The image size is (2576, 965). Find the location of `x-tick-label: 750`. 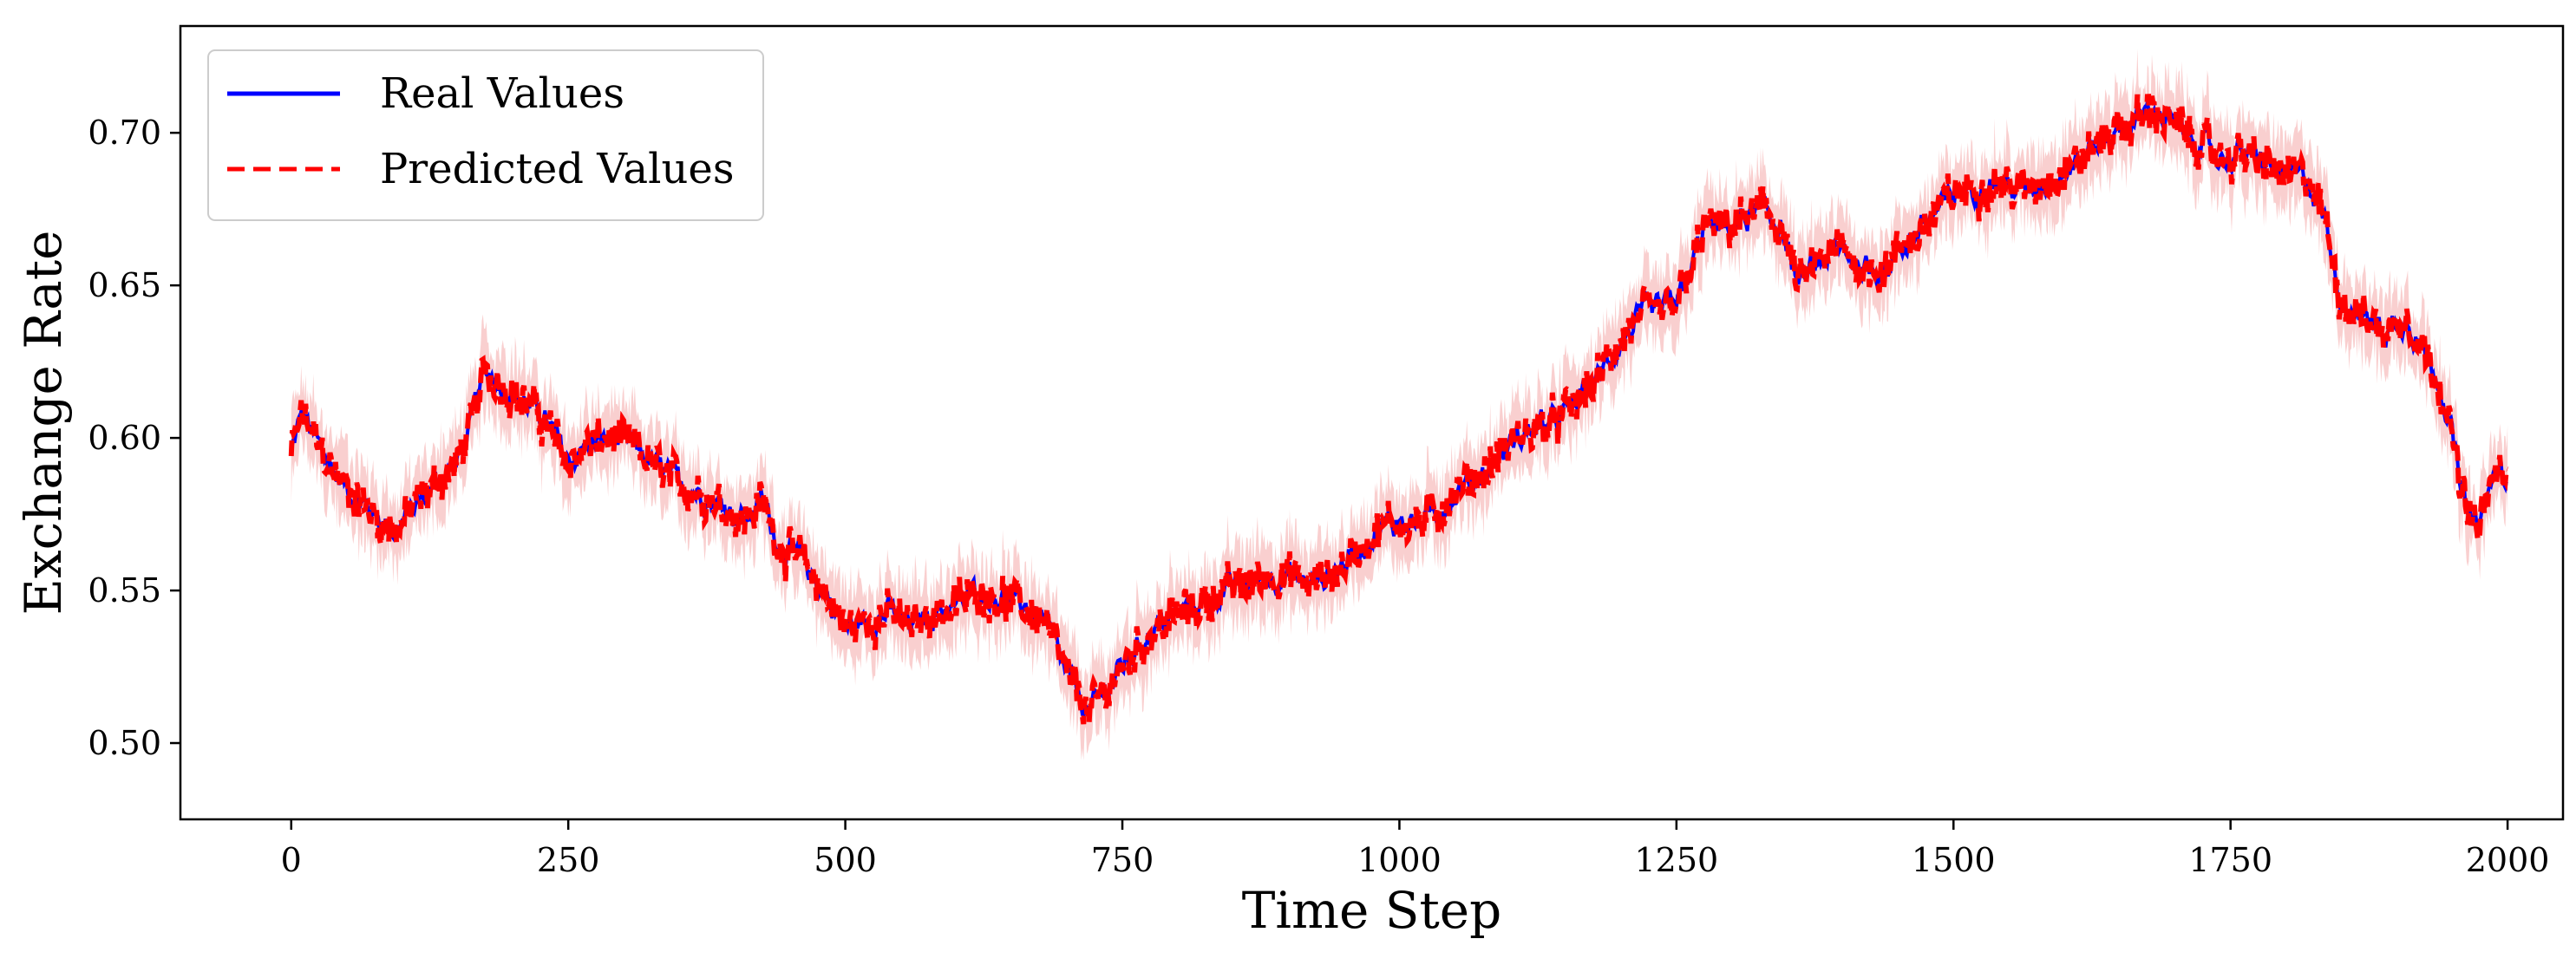

x-tick-label: 750 is located at coordinates (1122, 860).